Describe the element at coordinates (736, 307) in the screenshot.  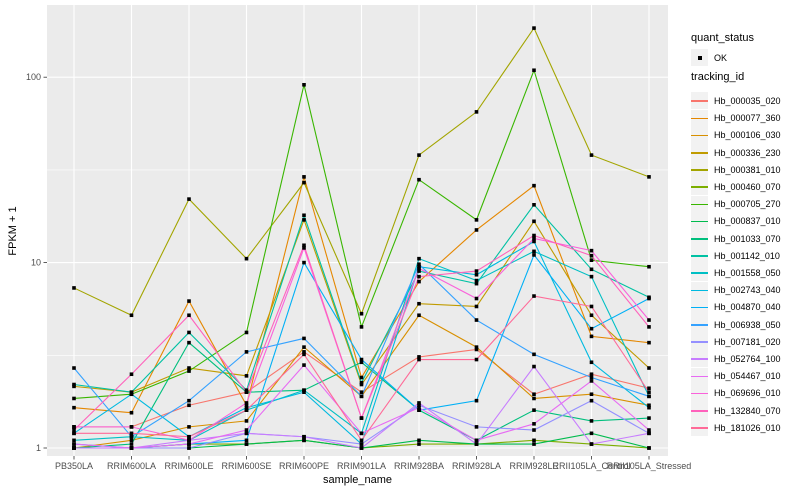
I see `legend-item-Hb_004870_040: Hb_004870_040` at that location.